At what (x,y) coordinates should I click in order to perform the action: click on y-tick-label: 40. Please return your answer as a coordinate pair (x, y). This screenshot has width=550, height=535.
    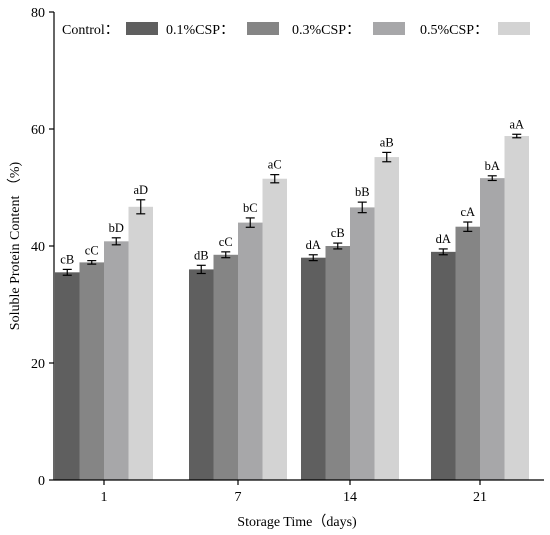
    Looking at the image, I should click on (38, 247).